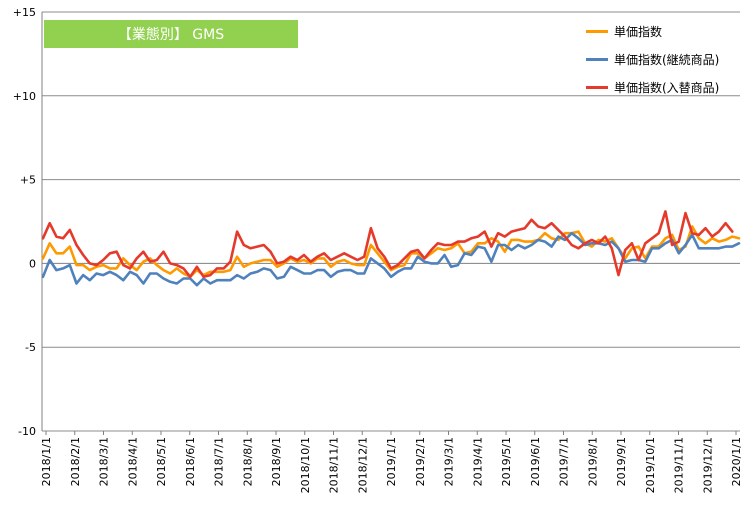  Describe the element at coordinates (667, 87) in the screenshot. I see `legend-label-replacement: 単価指数(入替商品)` at that location.